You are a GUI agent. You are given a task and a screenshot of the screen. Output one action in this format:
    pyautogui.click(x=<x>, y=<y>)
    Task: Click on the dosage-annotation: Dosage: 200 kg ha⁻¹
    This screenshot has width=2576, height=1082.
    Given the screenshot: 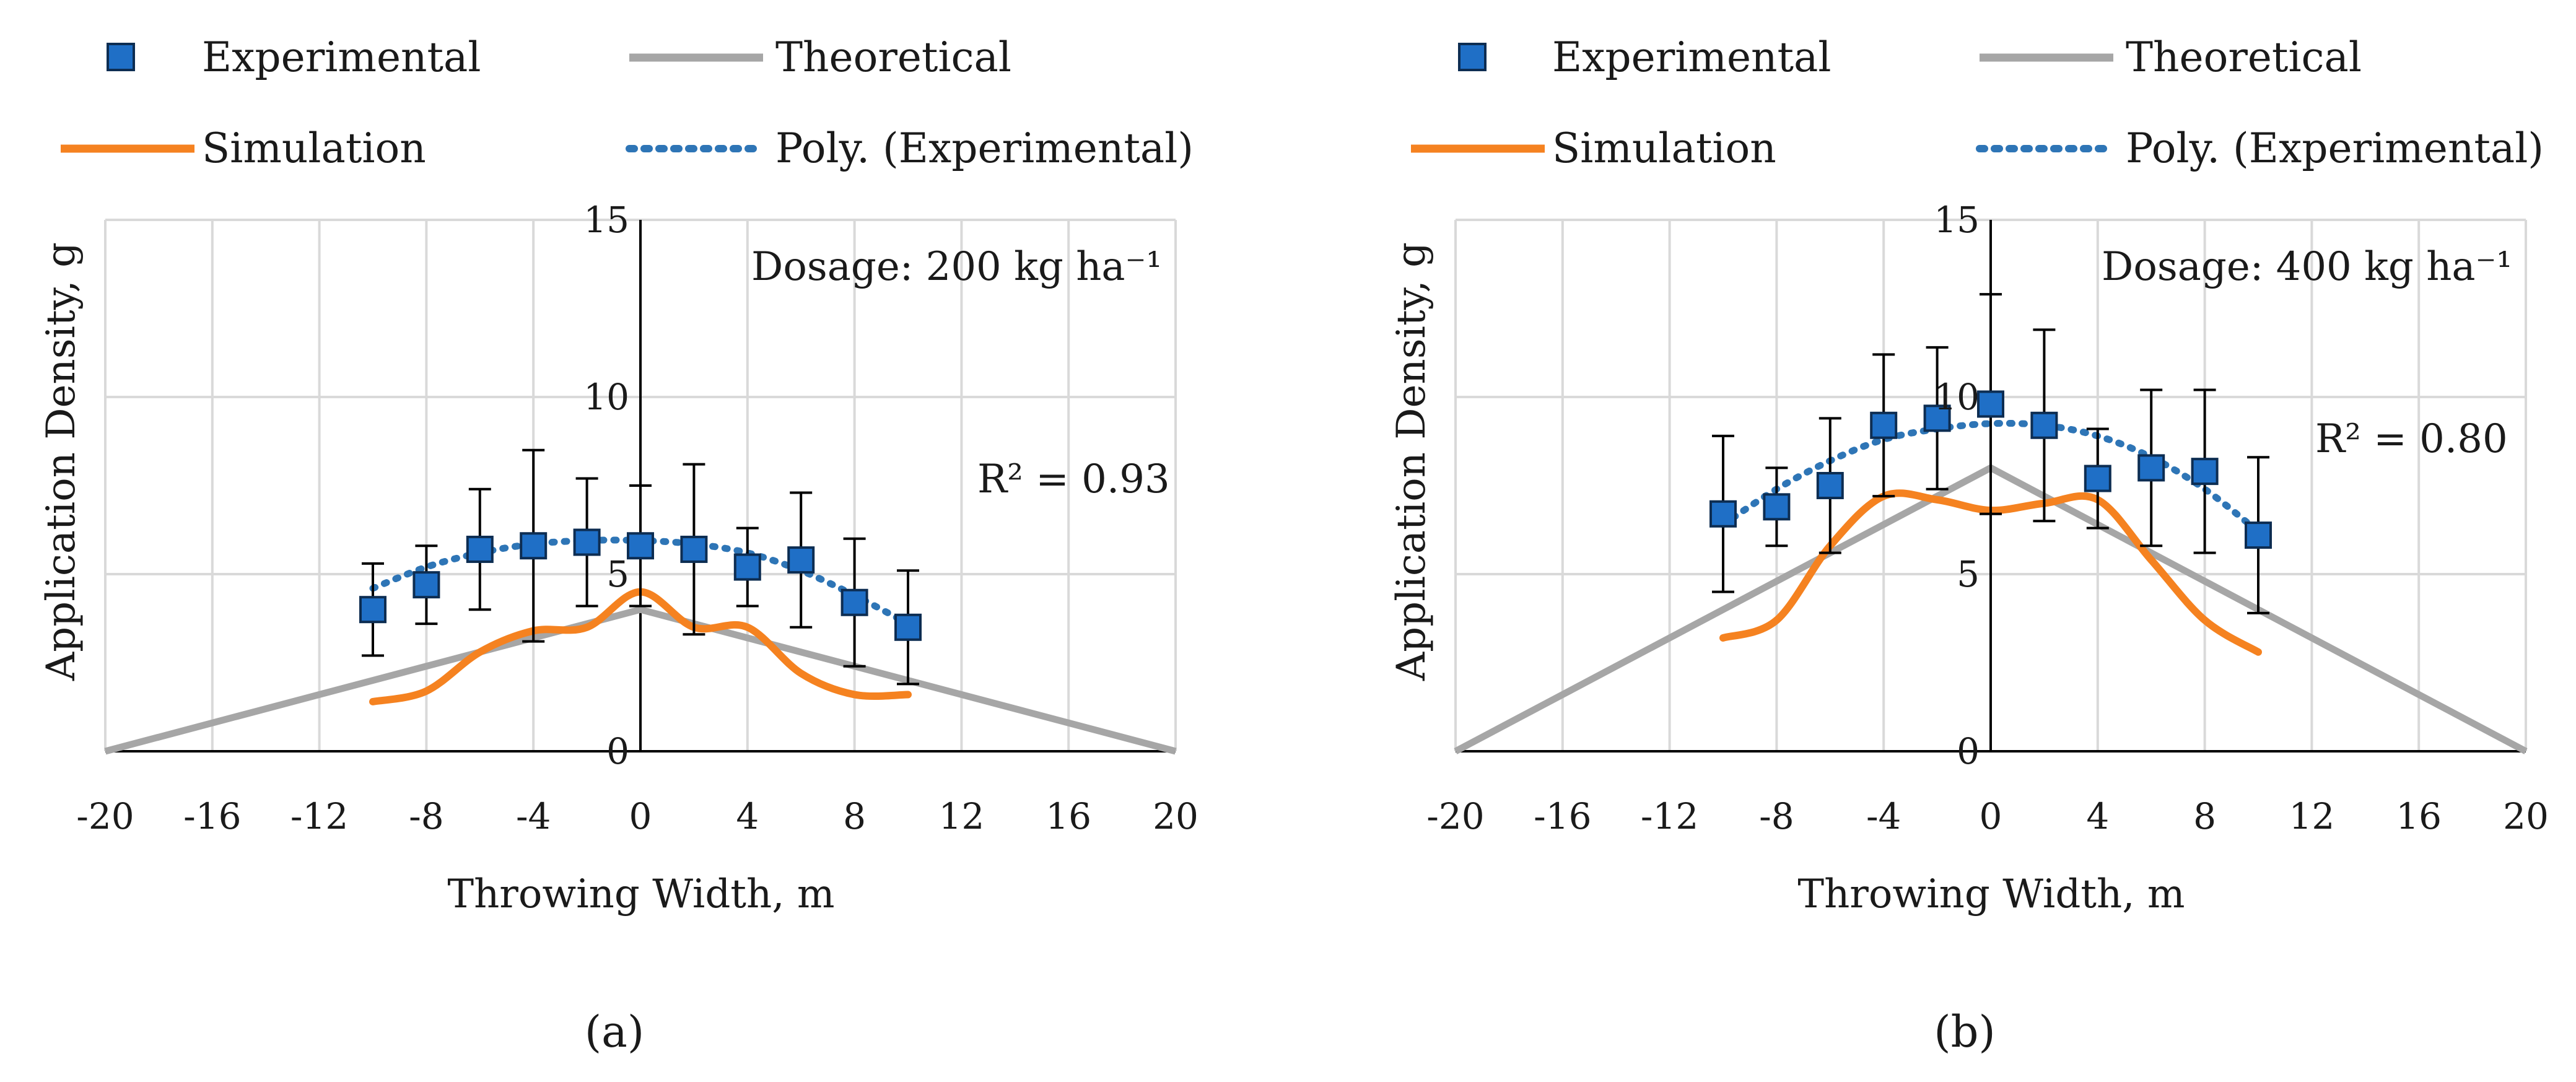 What is the action you would take?
    pyautogui.click(x=956, y=267)
    